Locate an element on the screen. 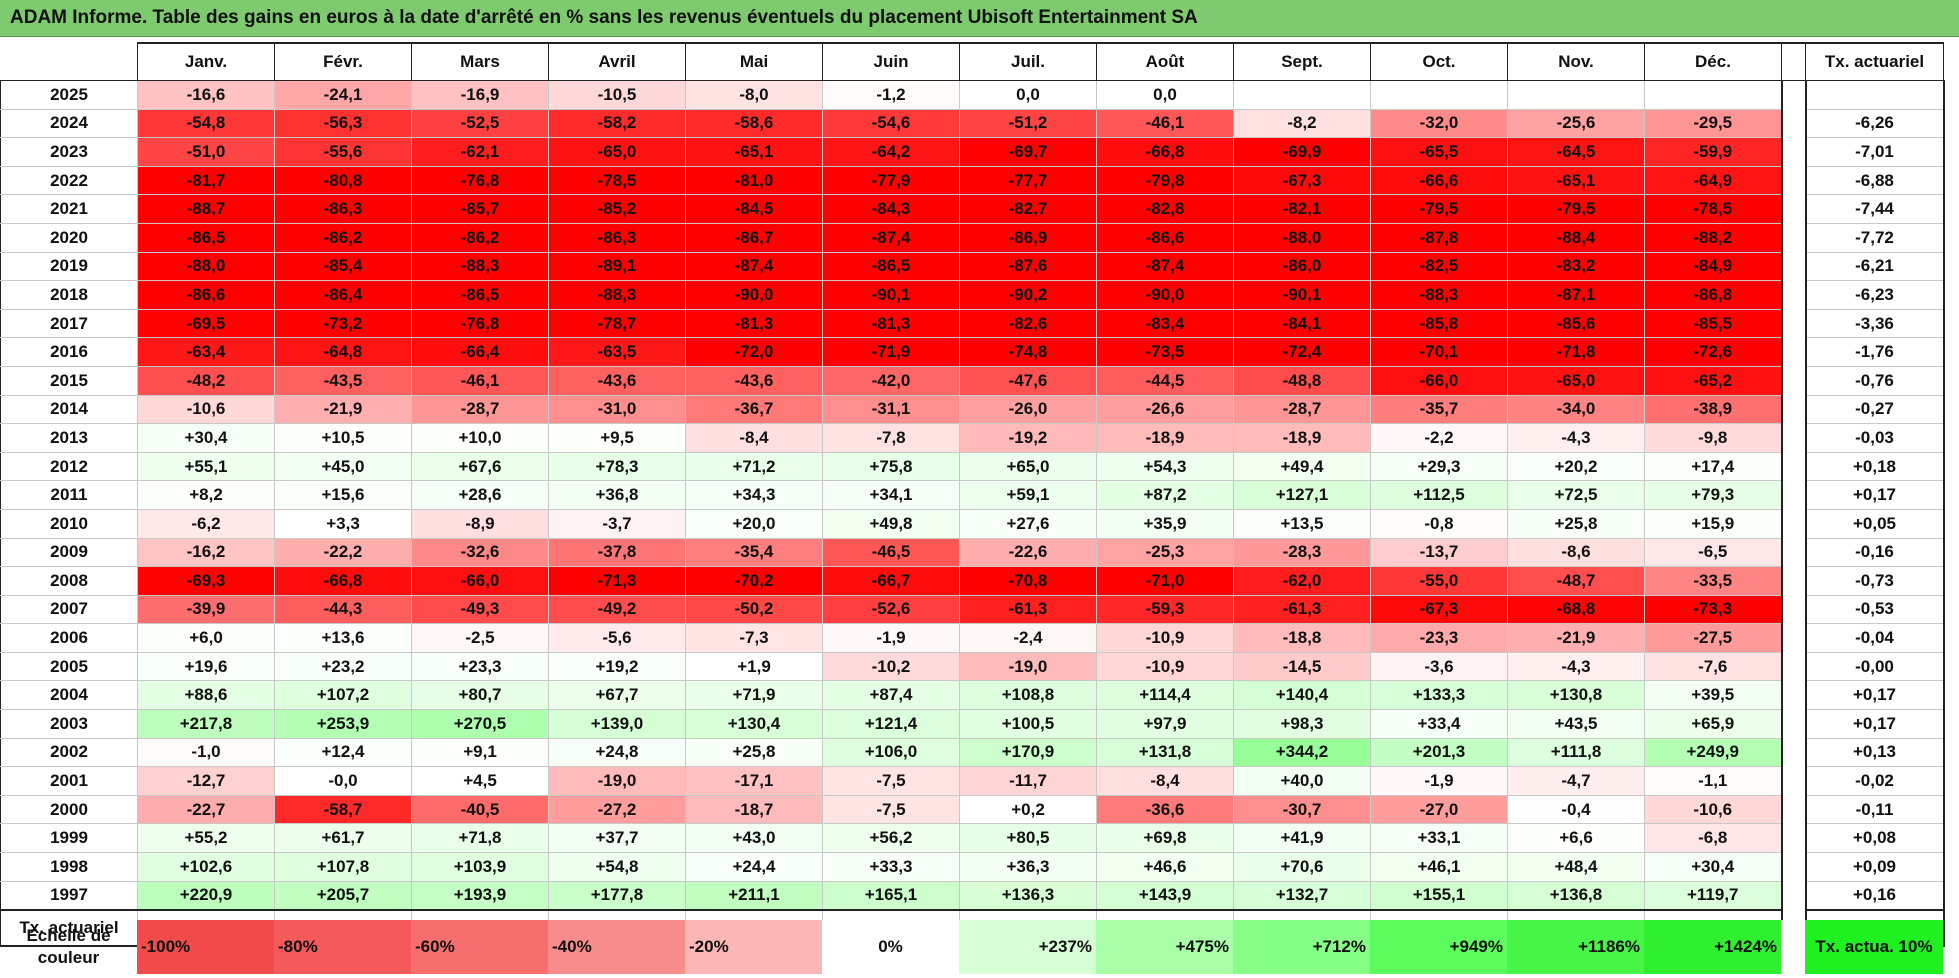 This screenshot has width=1959, height=978. table-cell: -86,6 is located at coordinates (206, 295).